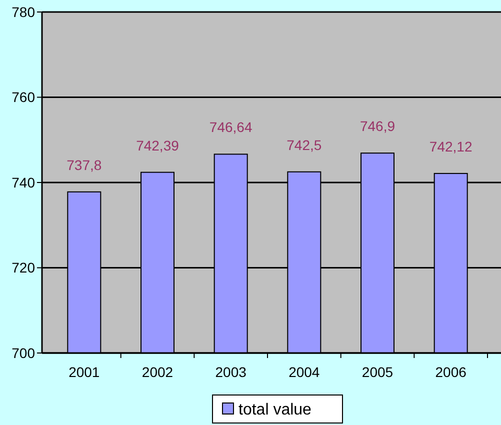  Describe the element at coordinates (304, 372) in the screenshot. I see `x-tick-label: 2004` at that location.